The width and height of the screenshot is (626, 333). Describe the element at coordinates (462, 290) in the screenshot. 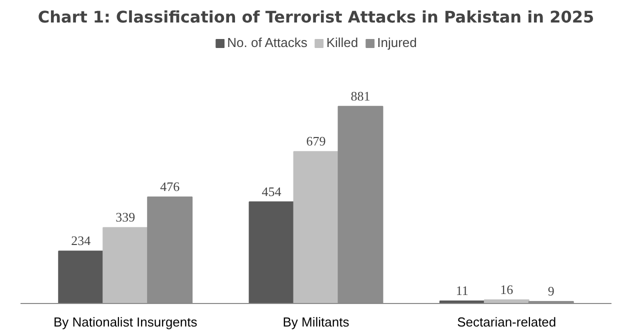

I see `data-label: 11` at that location.